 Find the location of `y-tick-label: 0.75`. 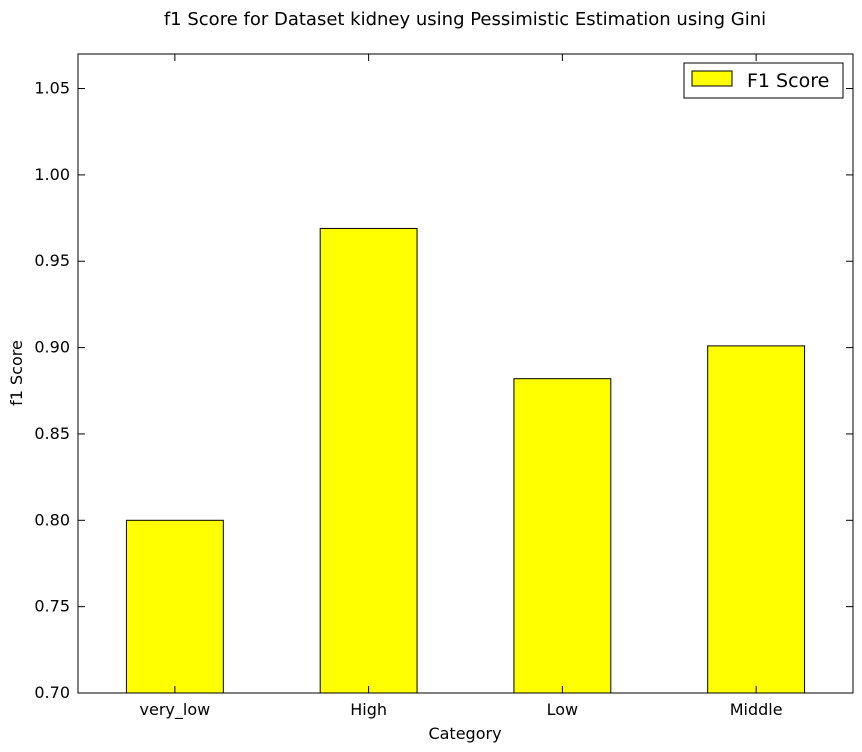

y-tick-label: 0.75 is located at coordinates (52, 606).